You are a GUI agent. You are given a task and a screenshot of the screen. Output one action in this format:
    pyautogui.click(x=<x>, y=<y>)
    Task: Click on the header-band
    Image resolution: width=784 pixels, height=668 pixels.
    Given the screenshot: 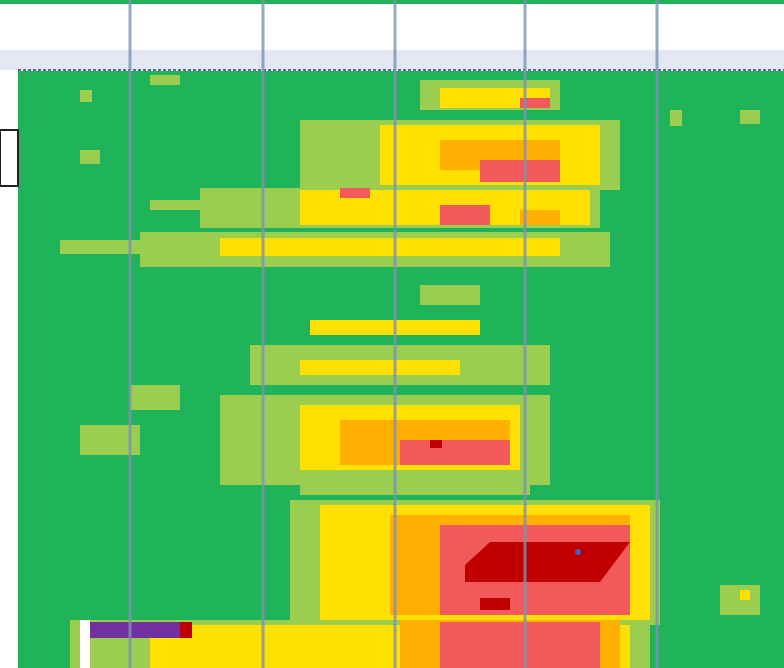 What is the action you would take?
    pyautogui.click(x=392, y=60)
    